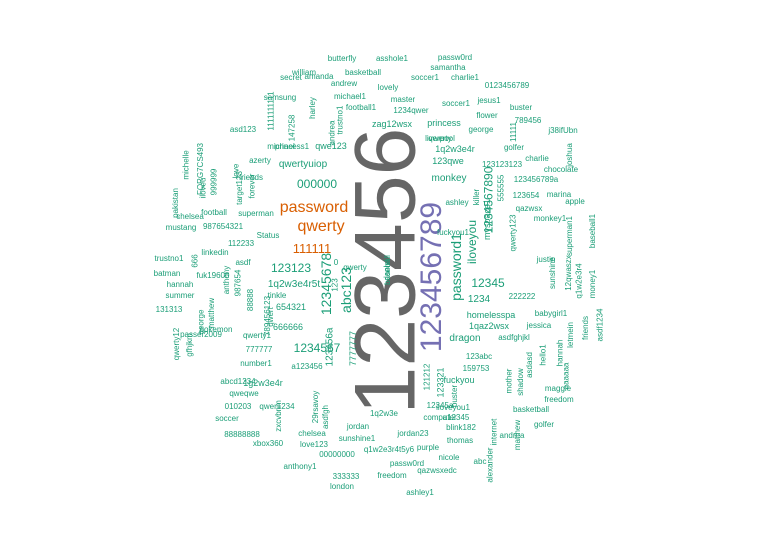 The image size is (777, 538). I want to click on word-666666-label: 666666, so click(288, 326).